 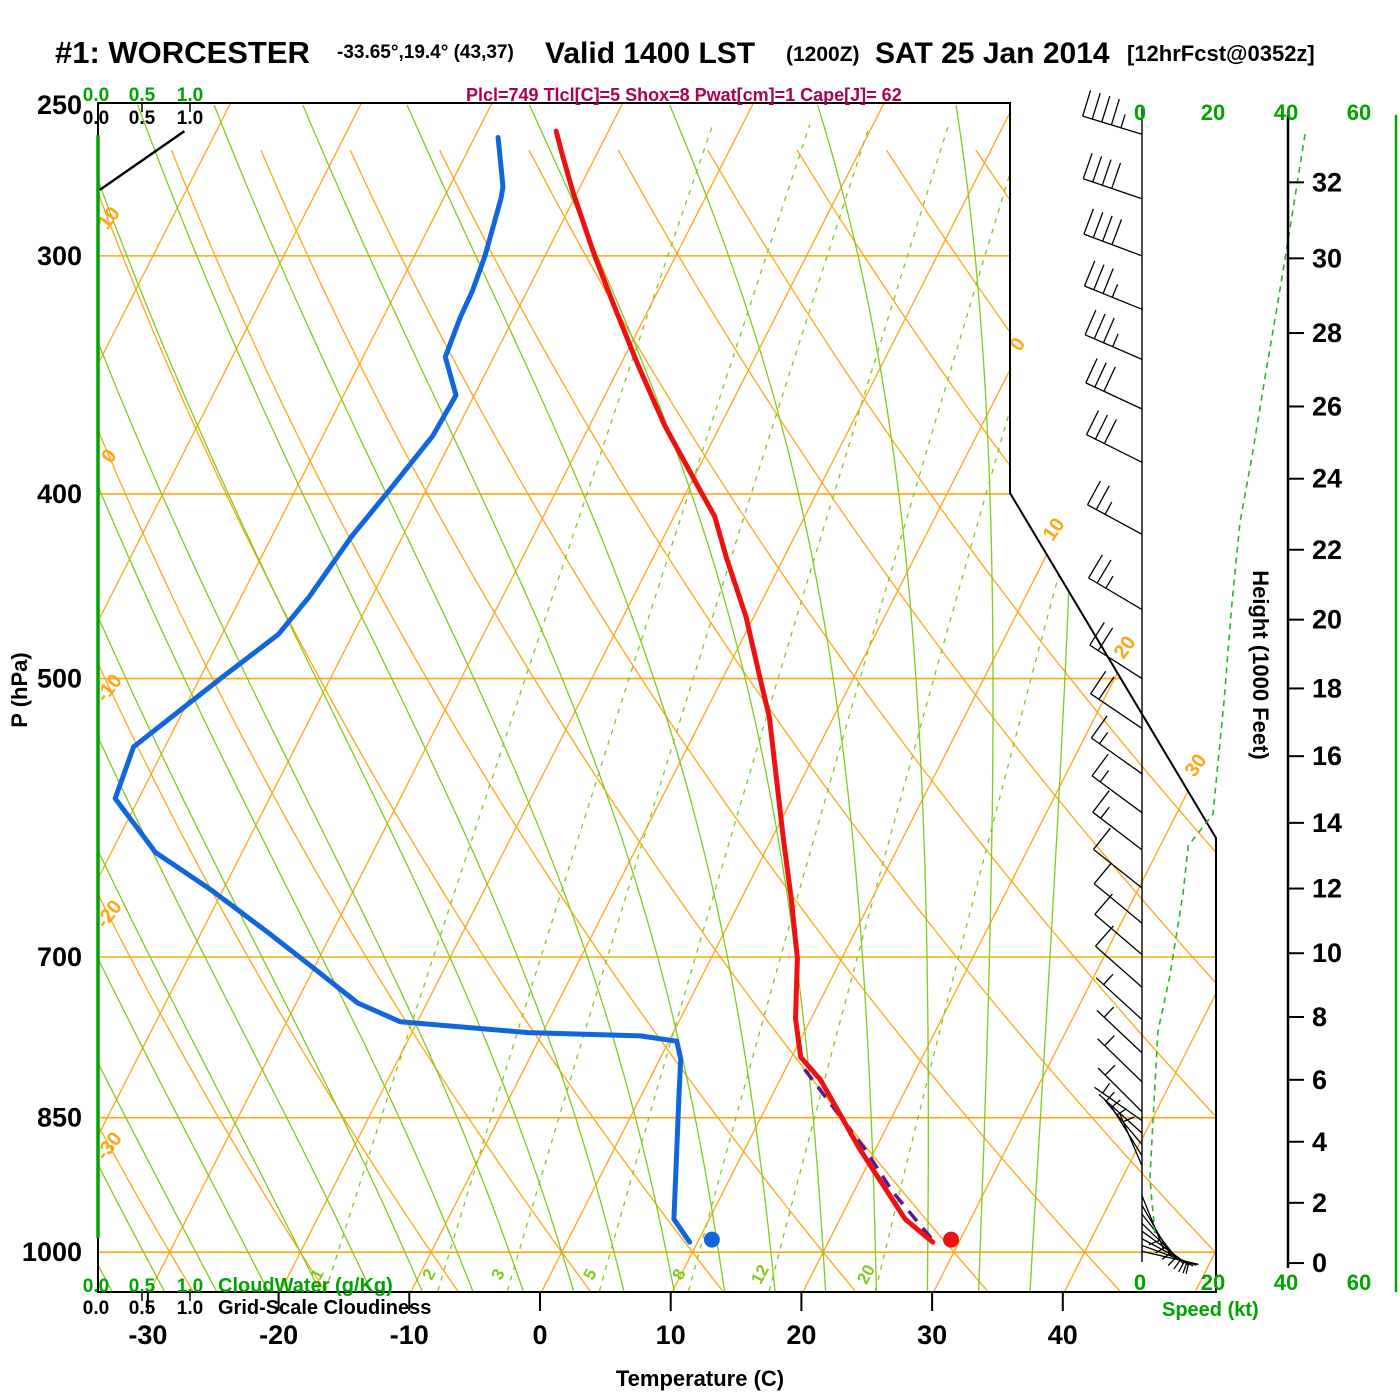 What do you see at coordinates (1286, 1282) in the screenshot?
I see `speed-tick-label-bottom: 40` at bounding box center [1286, 1282].